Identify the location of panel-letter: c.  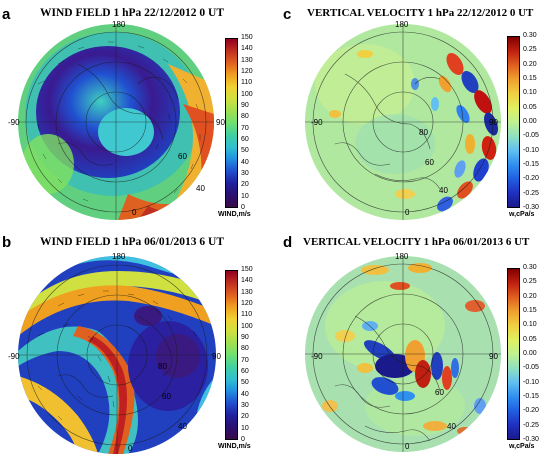
(287, 14).